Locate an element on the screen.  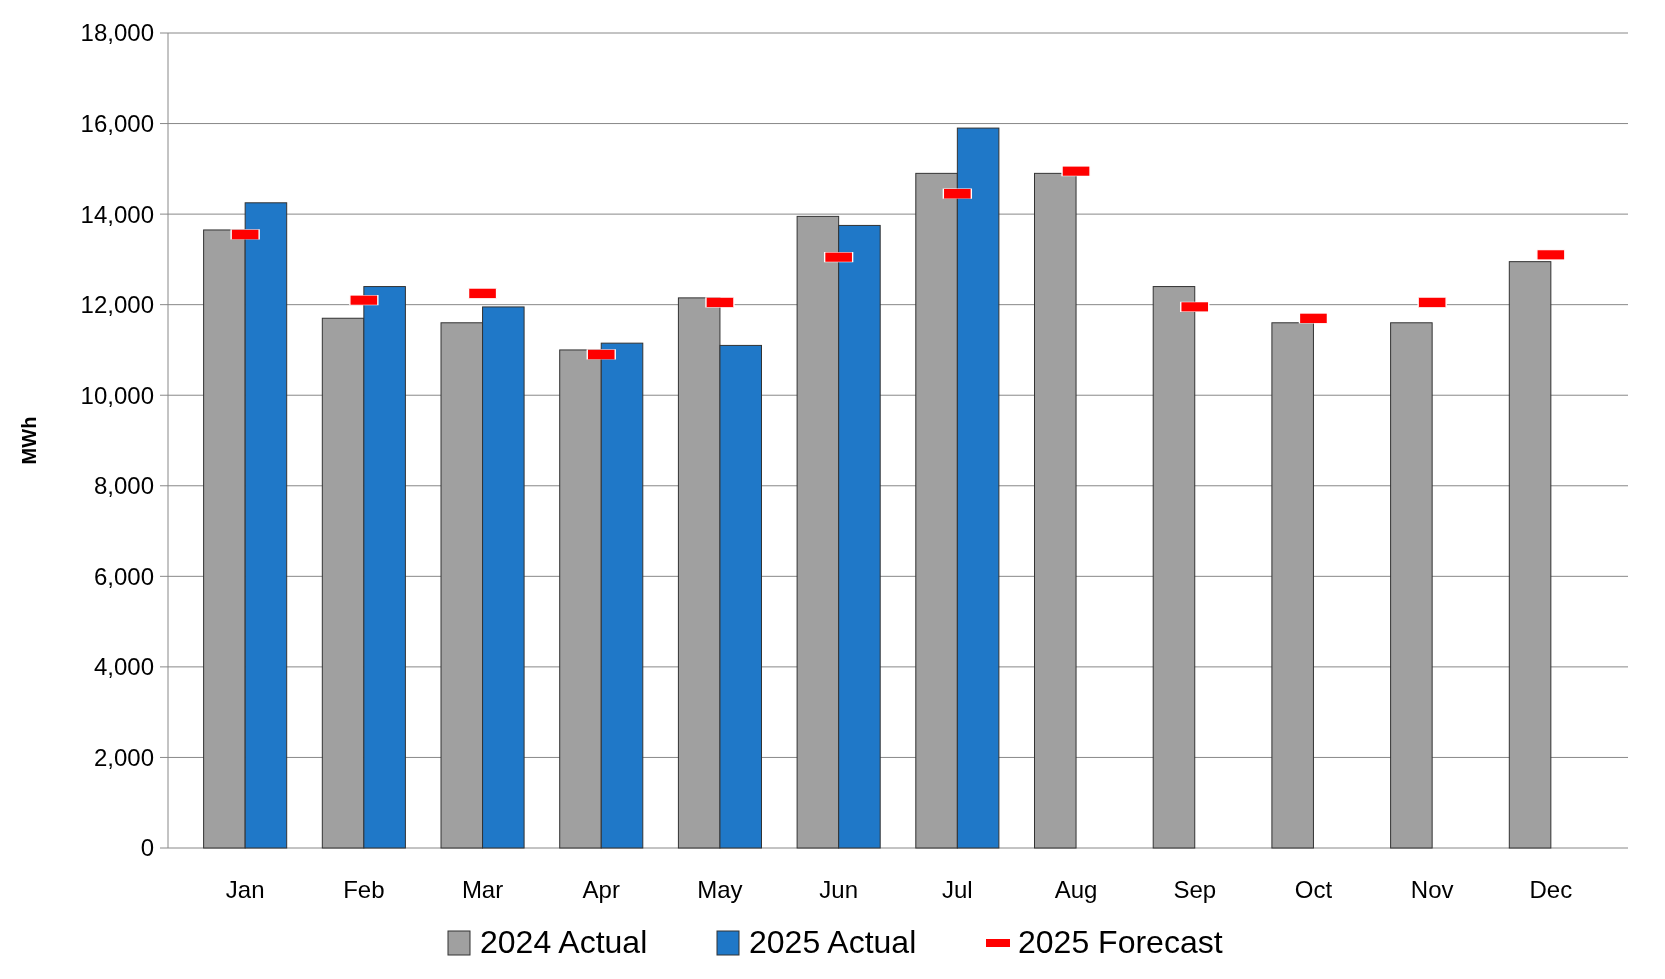
y-axis-title: MWh is located at coordinates (29, 440).